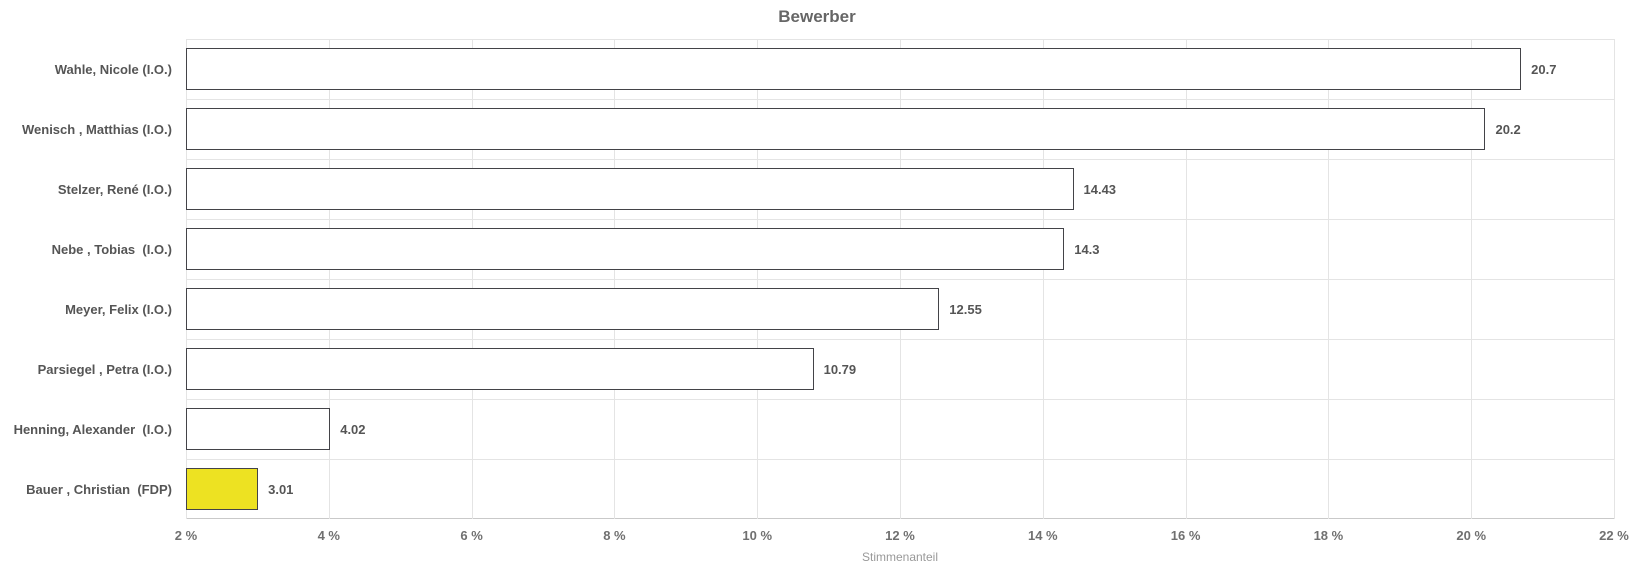 Image resolution: width=1634 pixels, height=575 pixels. Describe the element at coordinates (114, 189) in the screenshot. I see `category-label: Stelzer, René (I.O.)` at that location.